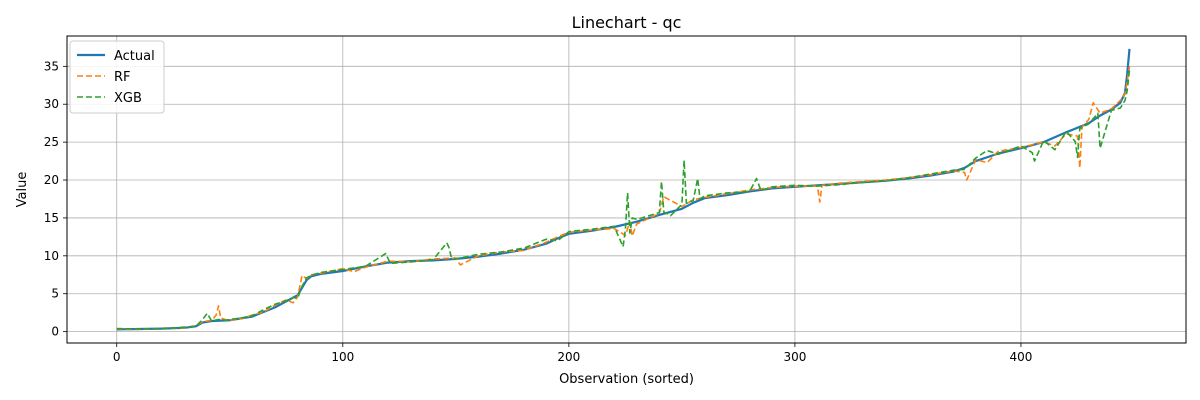  What do you see at coordinates (22, 190) in the screenshot?
I see `y-axis-title: Value` at bounding box center [22, 190].